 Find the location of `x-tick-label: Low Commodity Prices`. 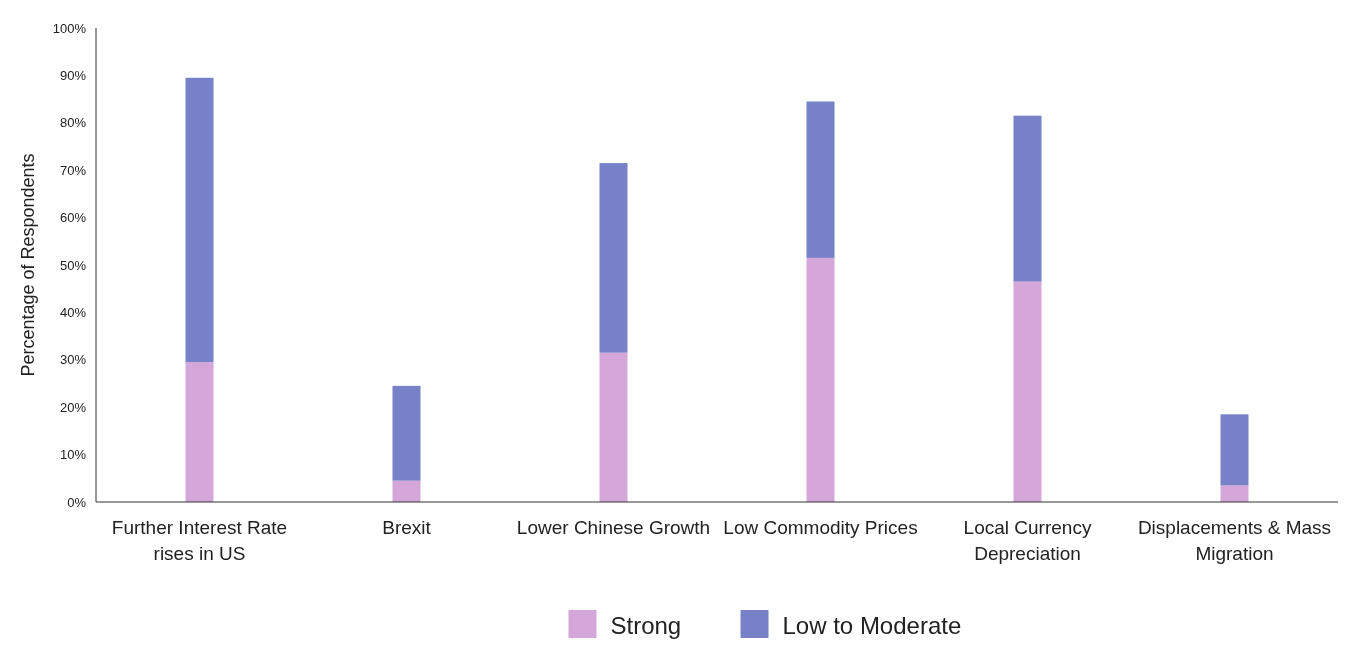

x-tick-label: Low Commodity Prices is located at coordinates (820, 527).